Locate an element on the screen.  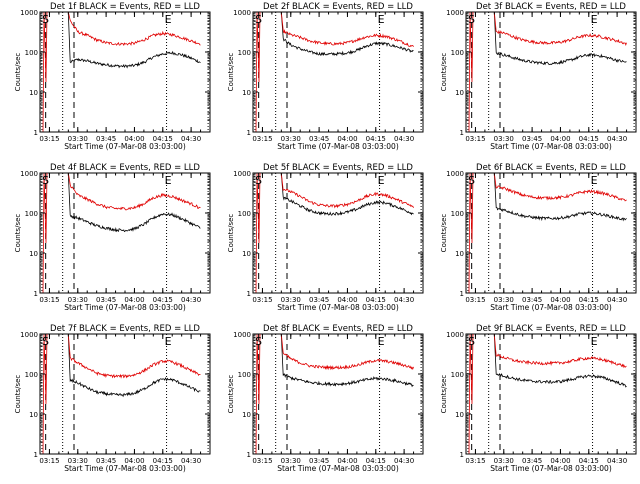
panel-title: Det 2f BLACK = Events, RED = LLD is located at coordinates (338, 7).